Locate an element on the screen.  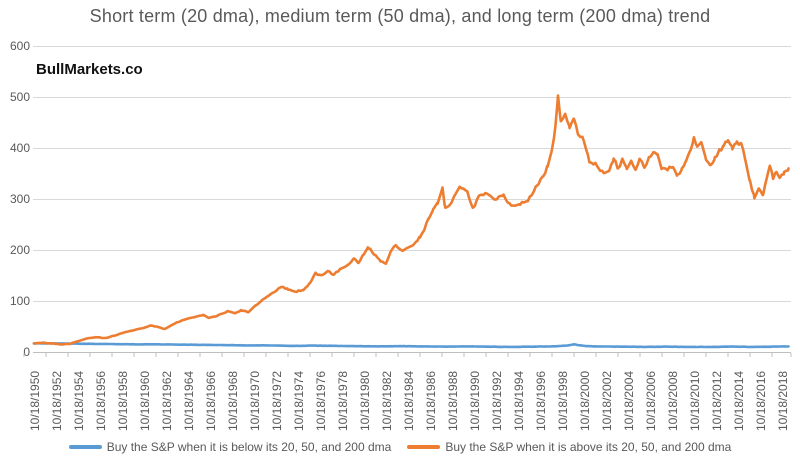
x-axis-tick-label: 10/18/1970 is located at coordinates (255, 401).